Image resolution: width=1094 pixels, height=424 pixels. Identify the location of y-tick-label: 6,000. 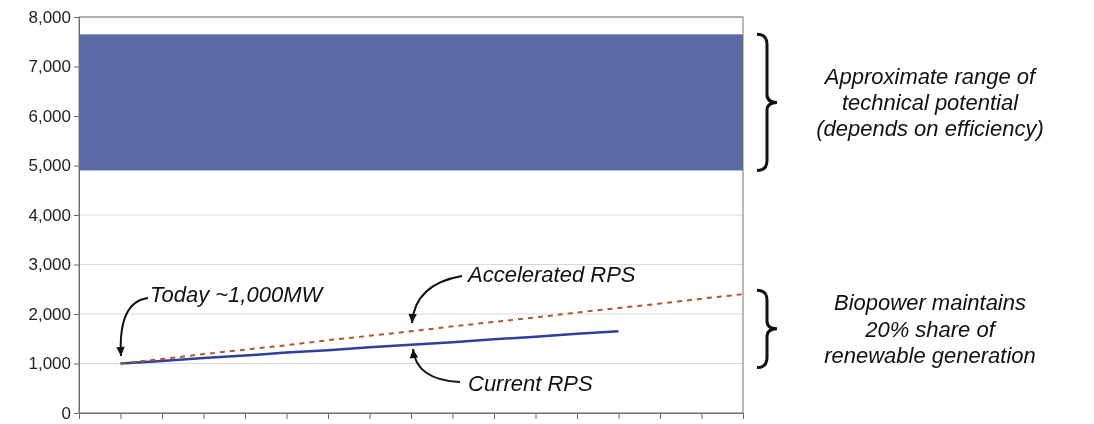
(49, 116).